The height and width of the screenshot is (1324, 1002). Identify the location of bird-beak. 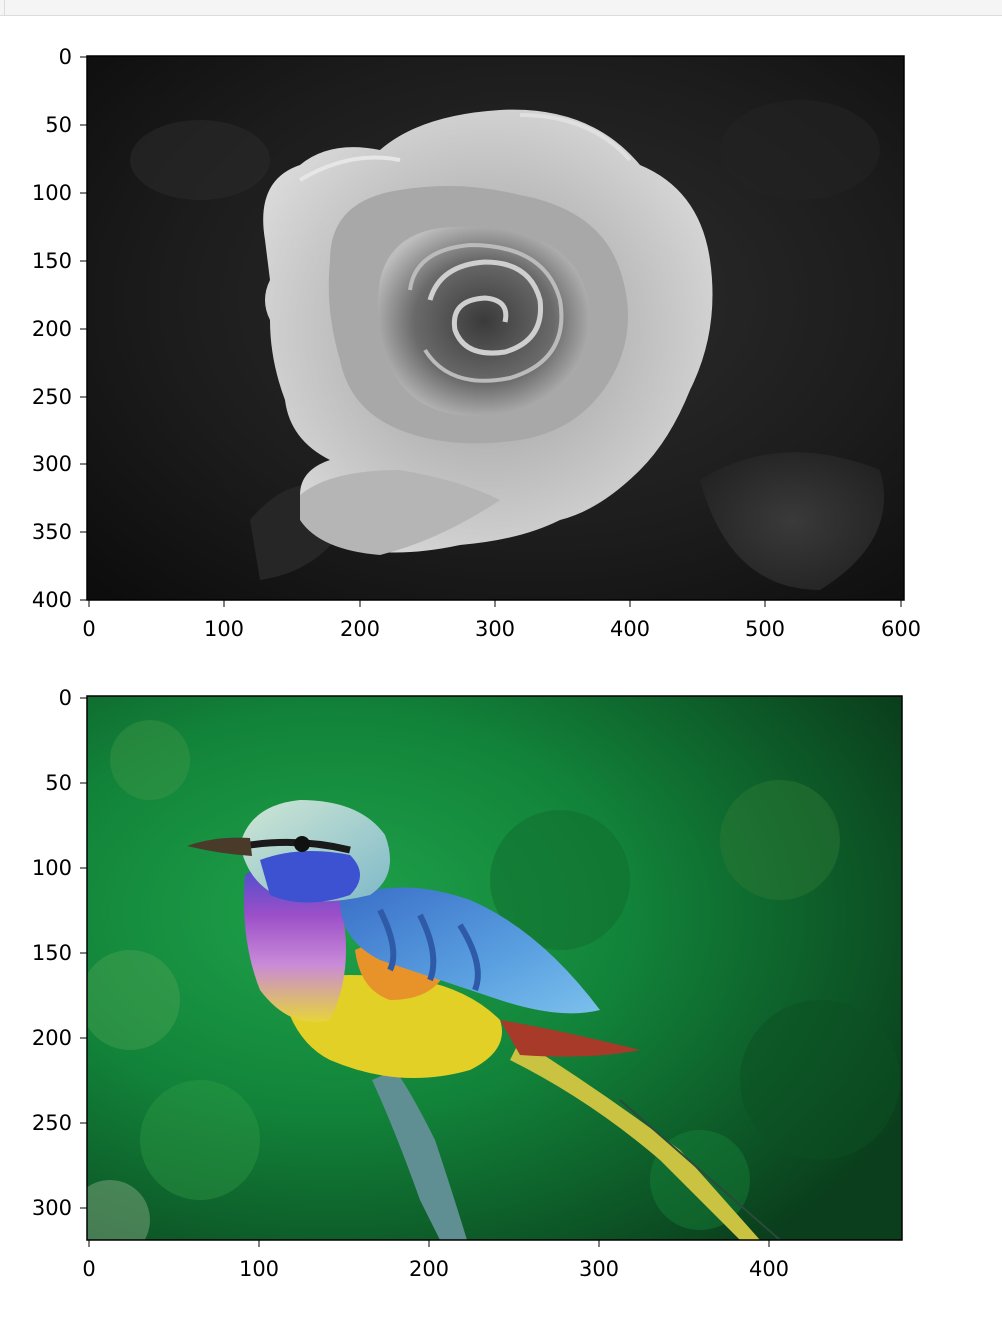
(219, 846).